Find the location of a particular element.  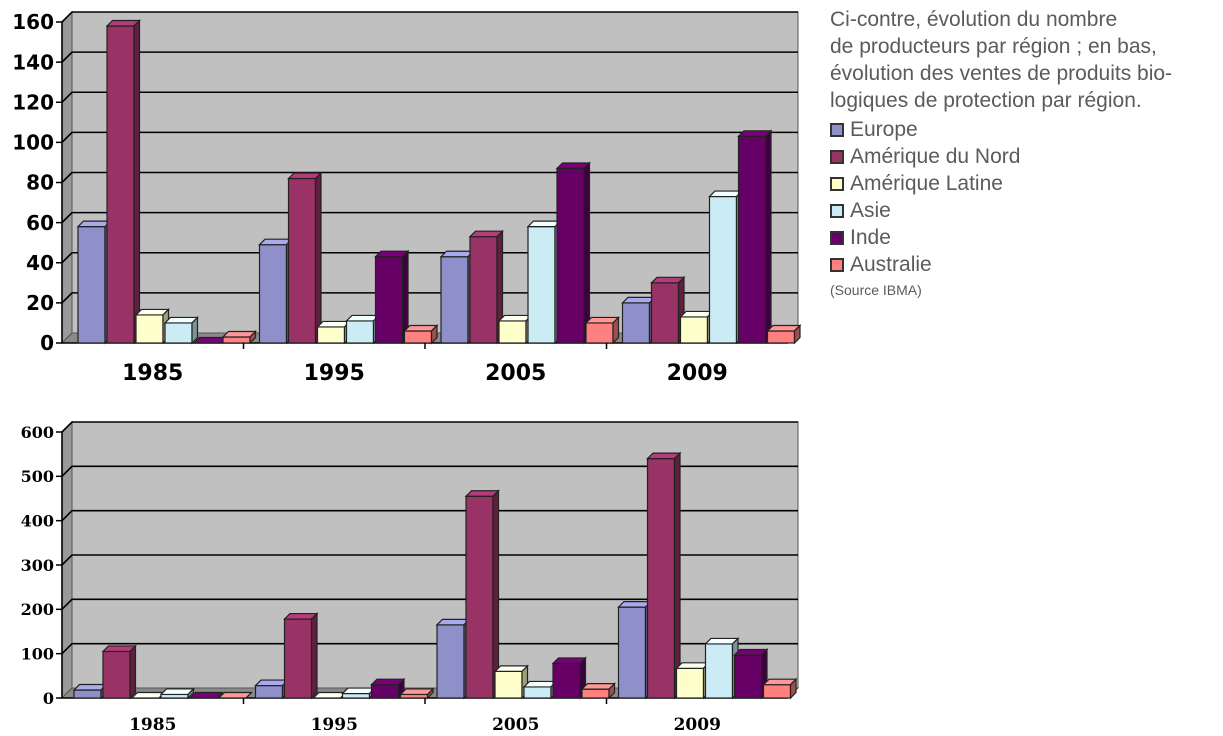

y-tick-label: 100 is located at coordinates (33, 143).